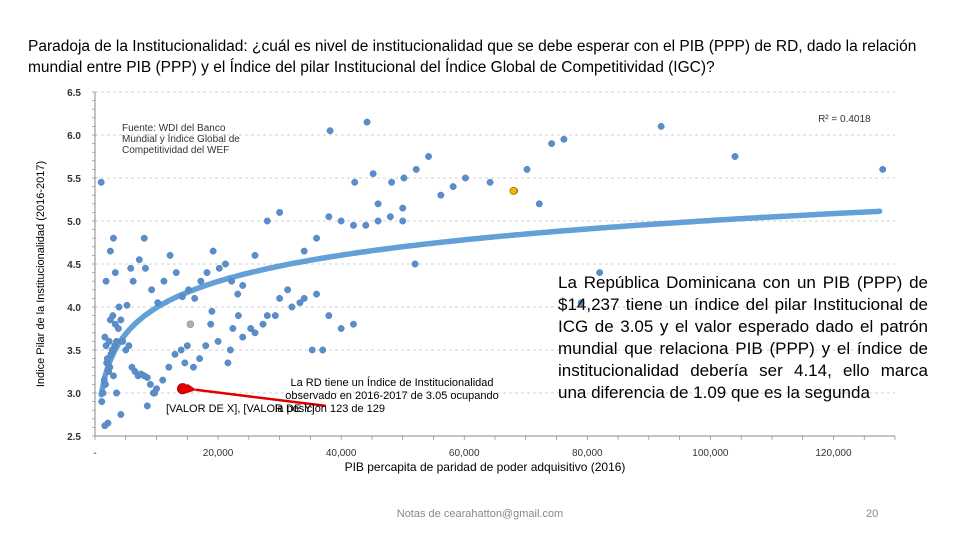 The image size is (960, 540). I want to click on y-tick-label: 6.0, so click(74, 136).